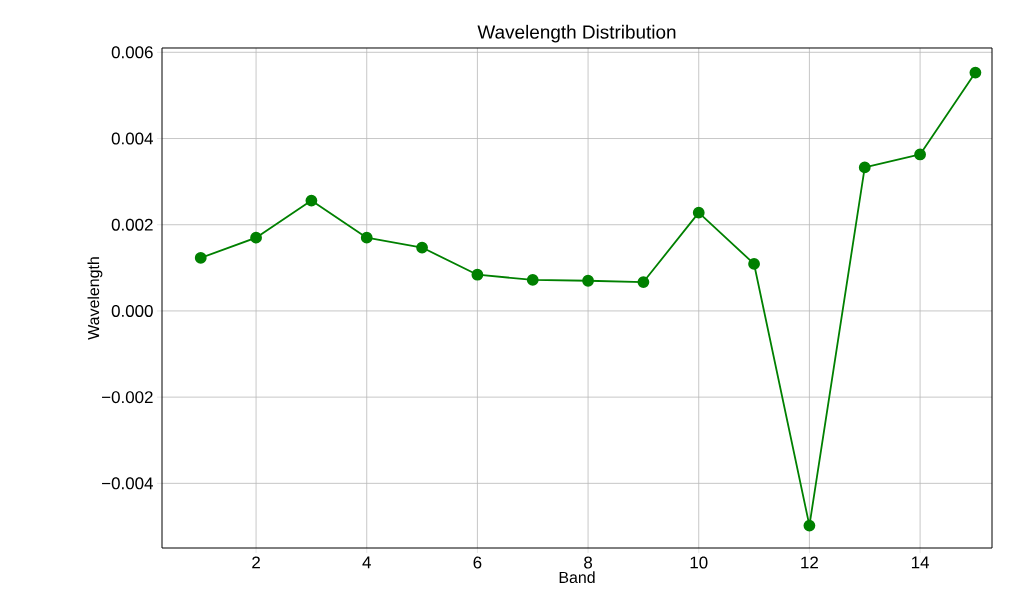  What do you see at coordinates (577, 577) in the screenshot?
I see `x-axis-title: Band` at bounding box center [577, 577].